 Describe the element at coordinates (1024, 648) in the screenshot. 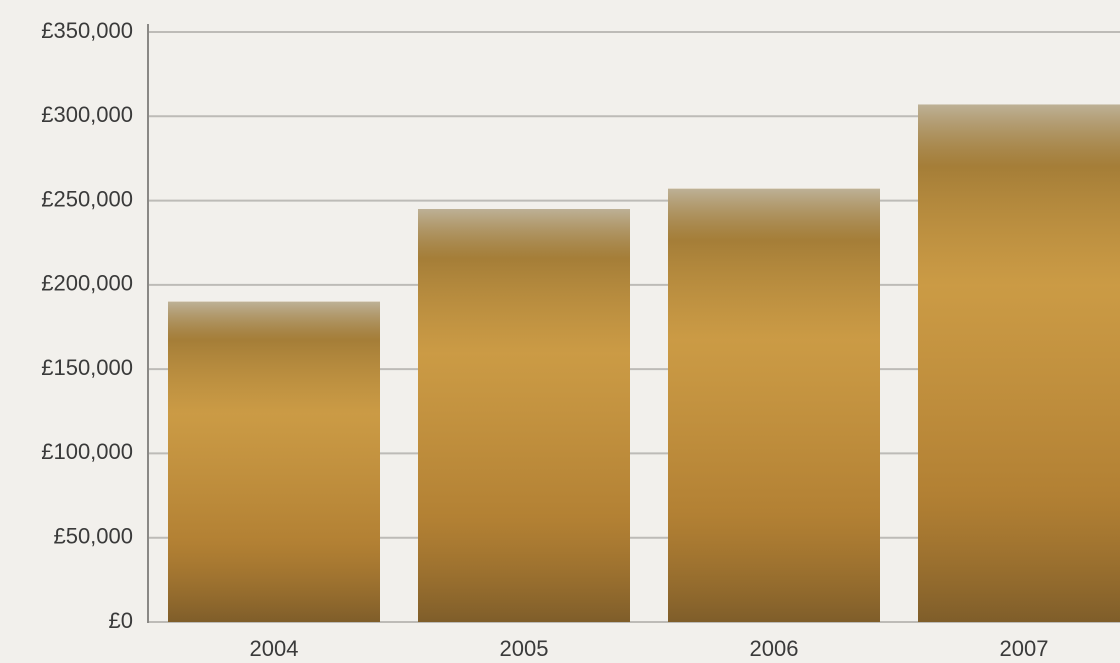

I see `x-tick-label: 2007` at that location.